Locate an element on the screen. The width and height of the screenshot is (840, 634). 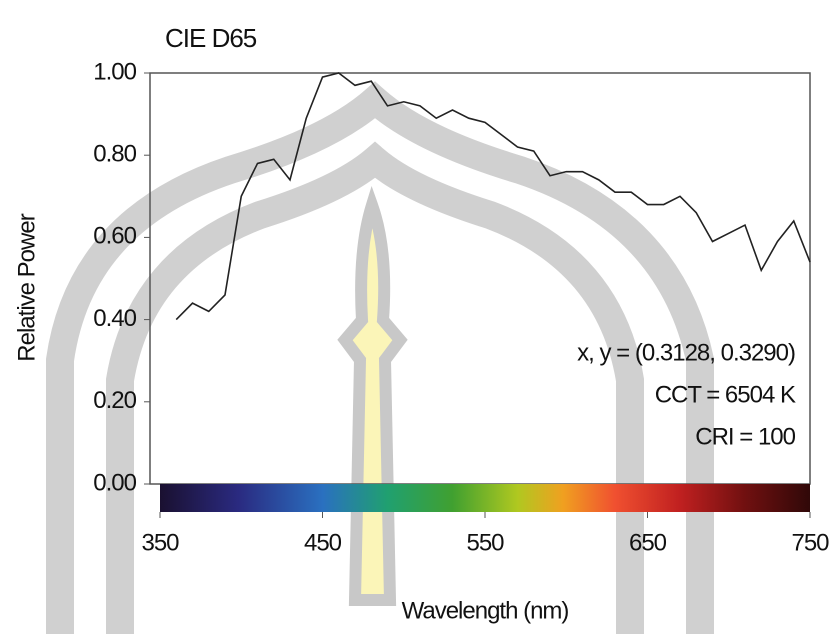
annotation: x, y = (0.3128, 0.3290) is located at coordinates (686, 352).